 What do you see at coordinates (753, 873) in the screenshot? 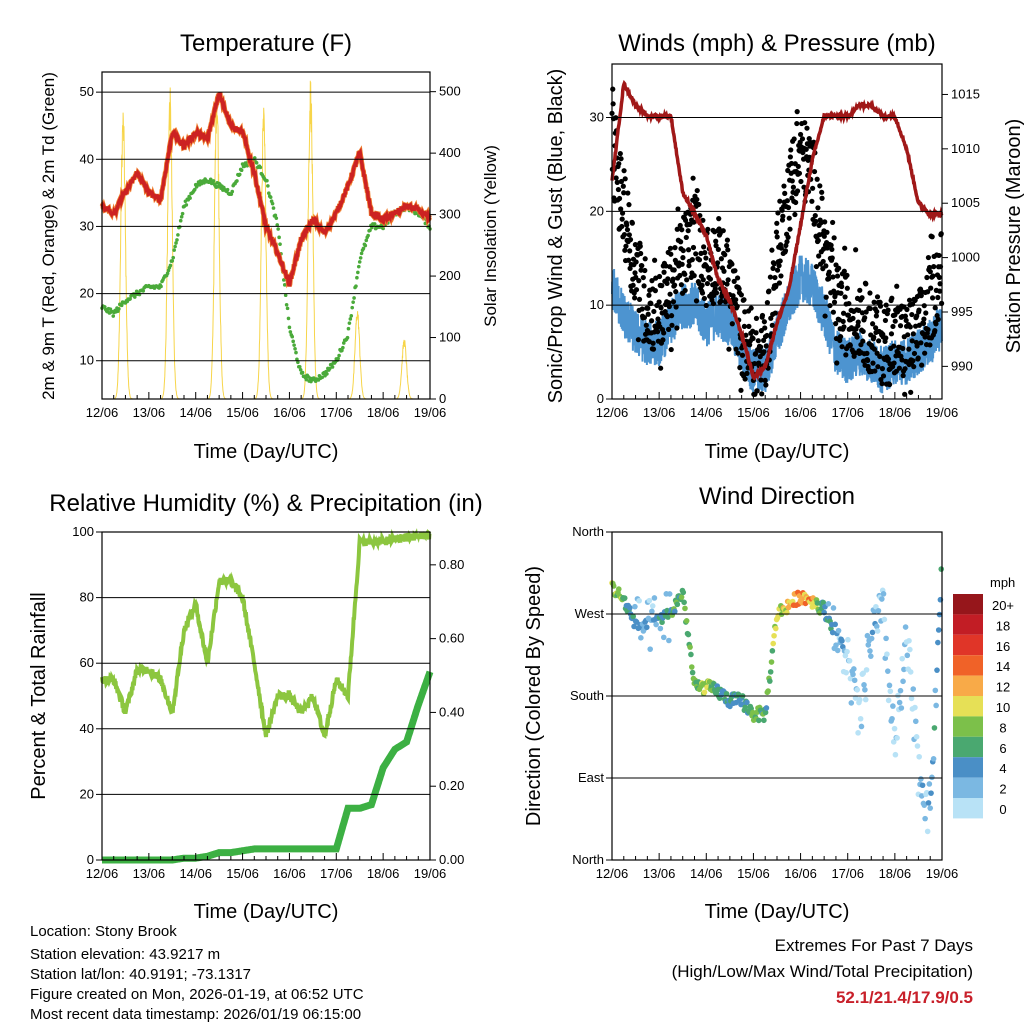
I see `wind-direction-x-tick-label: 15/06` at bounding box center [753, 873].